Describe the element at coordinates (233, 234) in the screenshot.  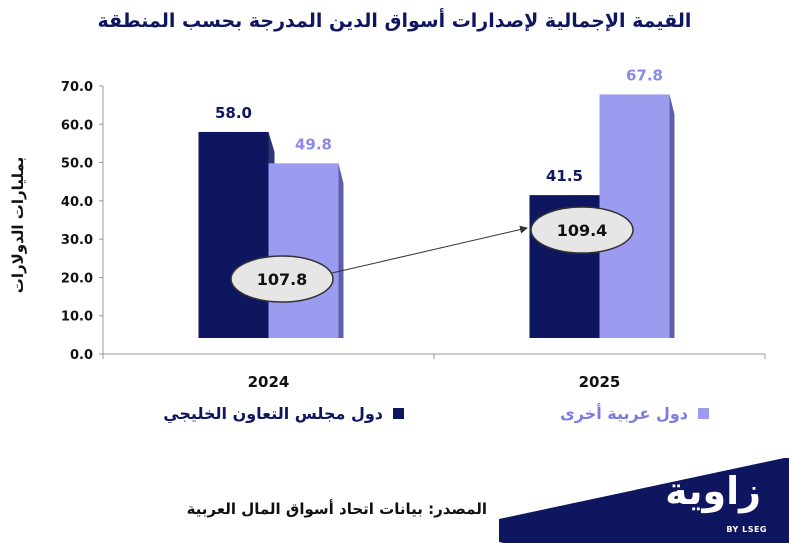
I see `bar-gcc` at that location.